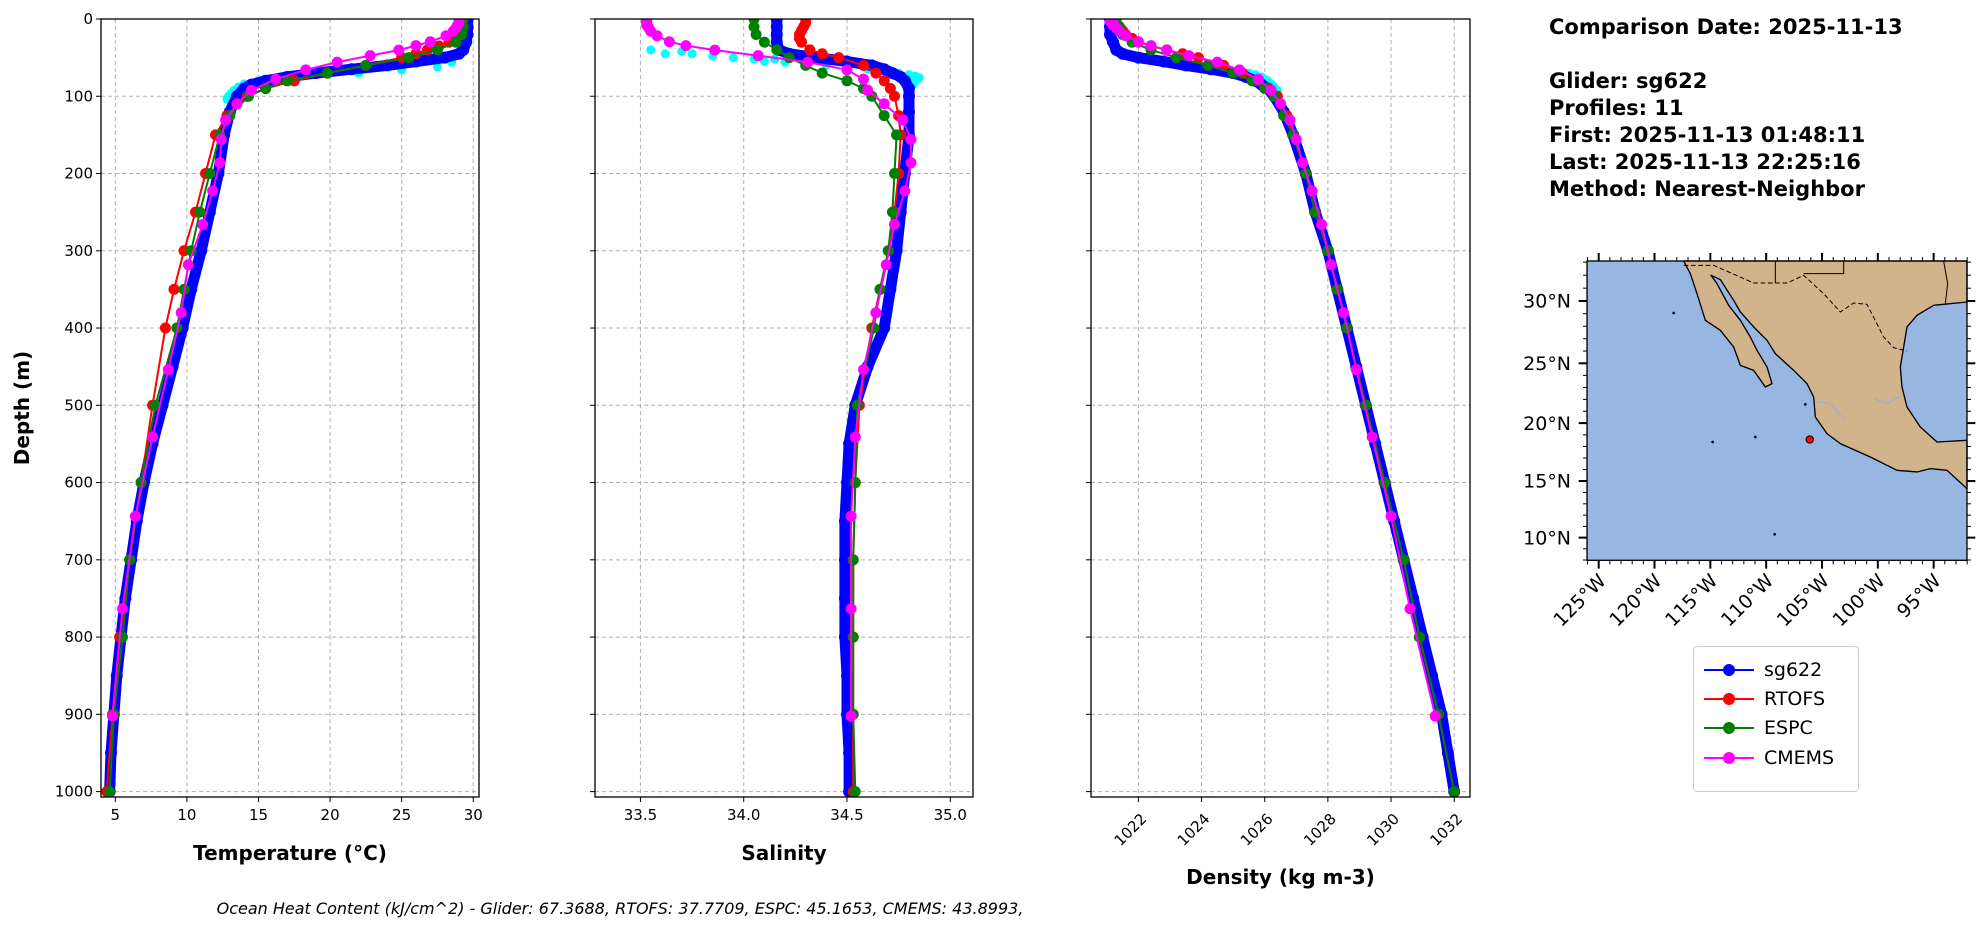 Image resolution: width=1978 pixels, height=934 pixels. Describe the element at coordinates (1547, 424) in the screenshot. I see `lat-tick-label: 20°N` at that location.